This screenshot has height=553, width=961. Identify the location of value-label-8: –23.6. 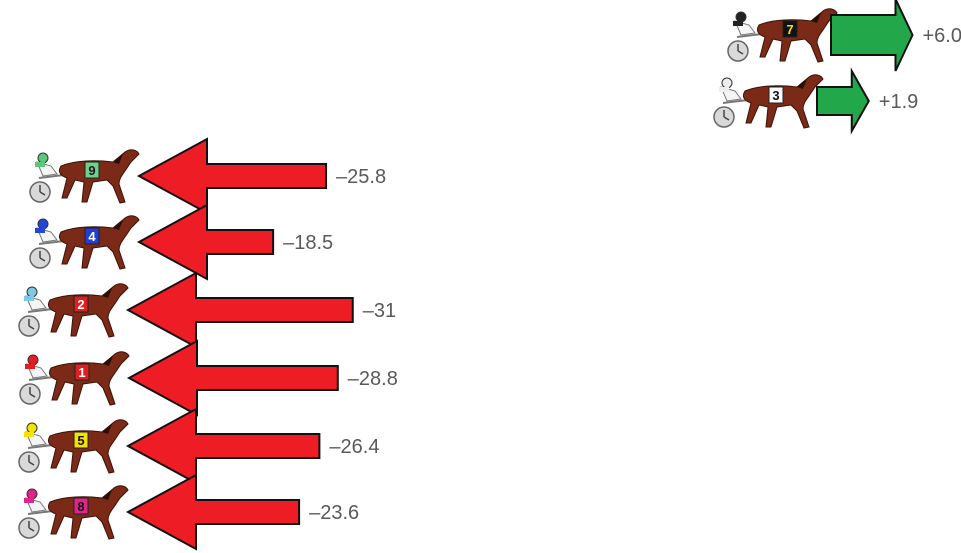
(334, 513).